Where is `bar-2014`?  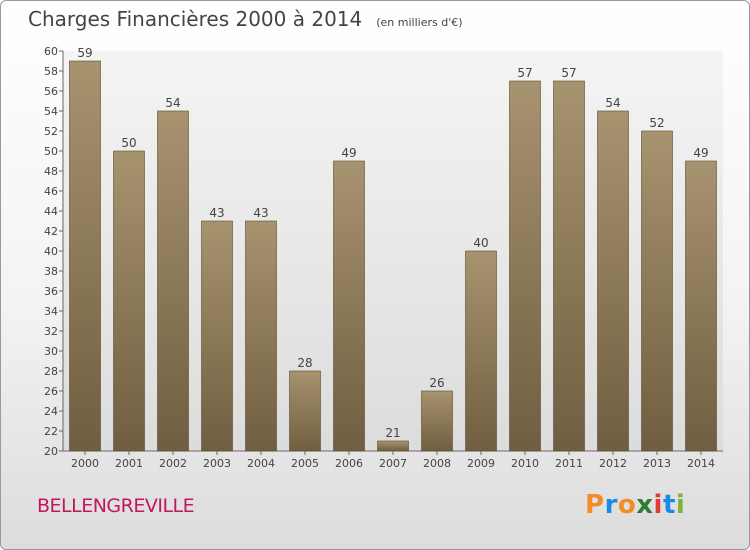 bar-2014 is located at coordinates (701, 306).